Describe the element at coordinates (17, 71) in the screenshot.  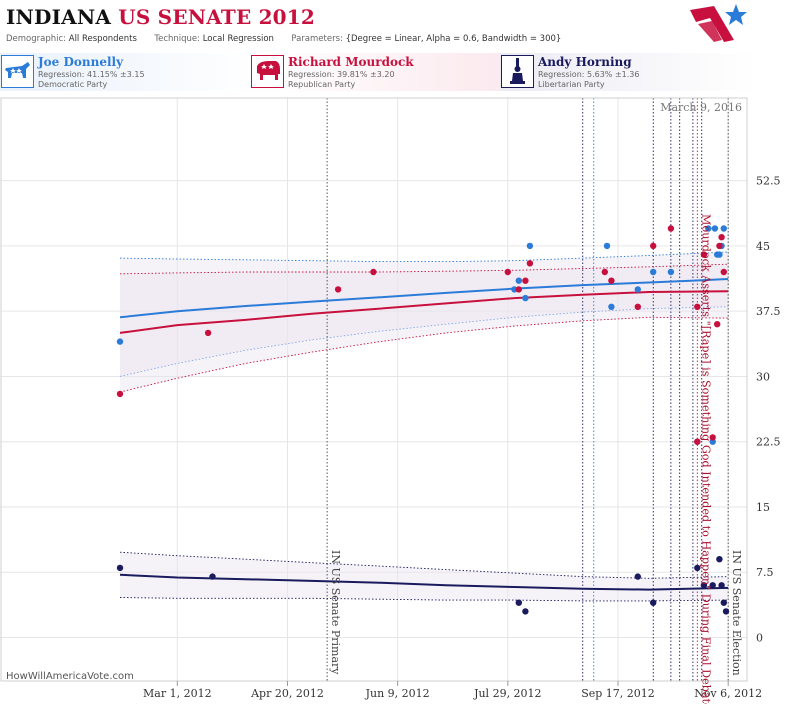
I see `donkey-icon` at that location.